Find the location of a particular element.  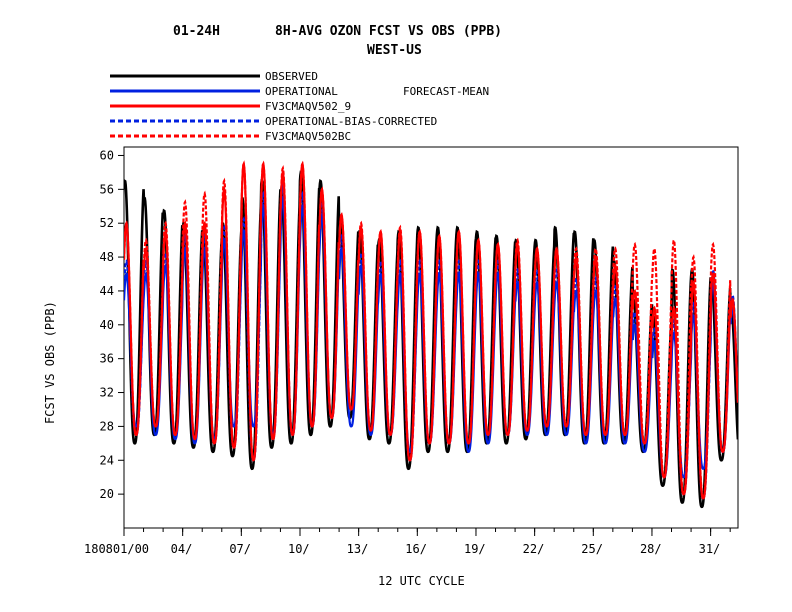

x-tick-label-3: 10/ is located at coordinates (299, 549).